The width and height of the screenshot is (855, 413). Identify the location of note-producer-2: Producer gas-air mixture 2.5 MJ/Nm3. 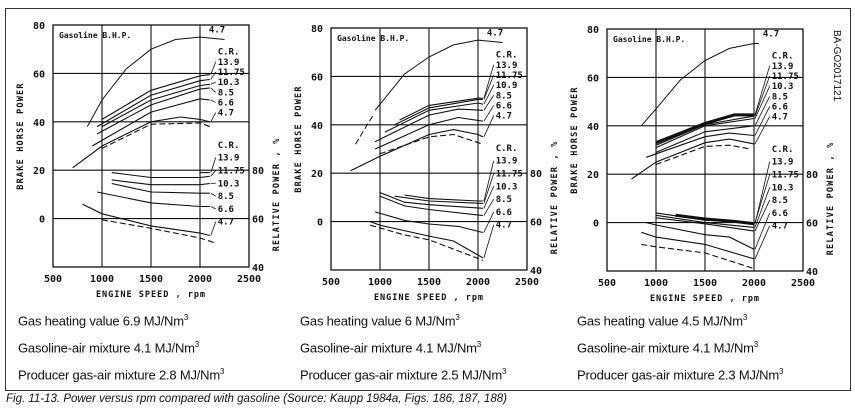
(403, 374).